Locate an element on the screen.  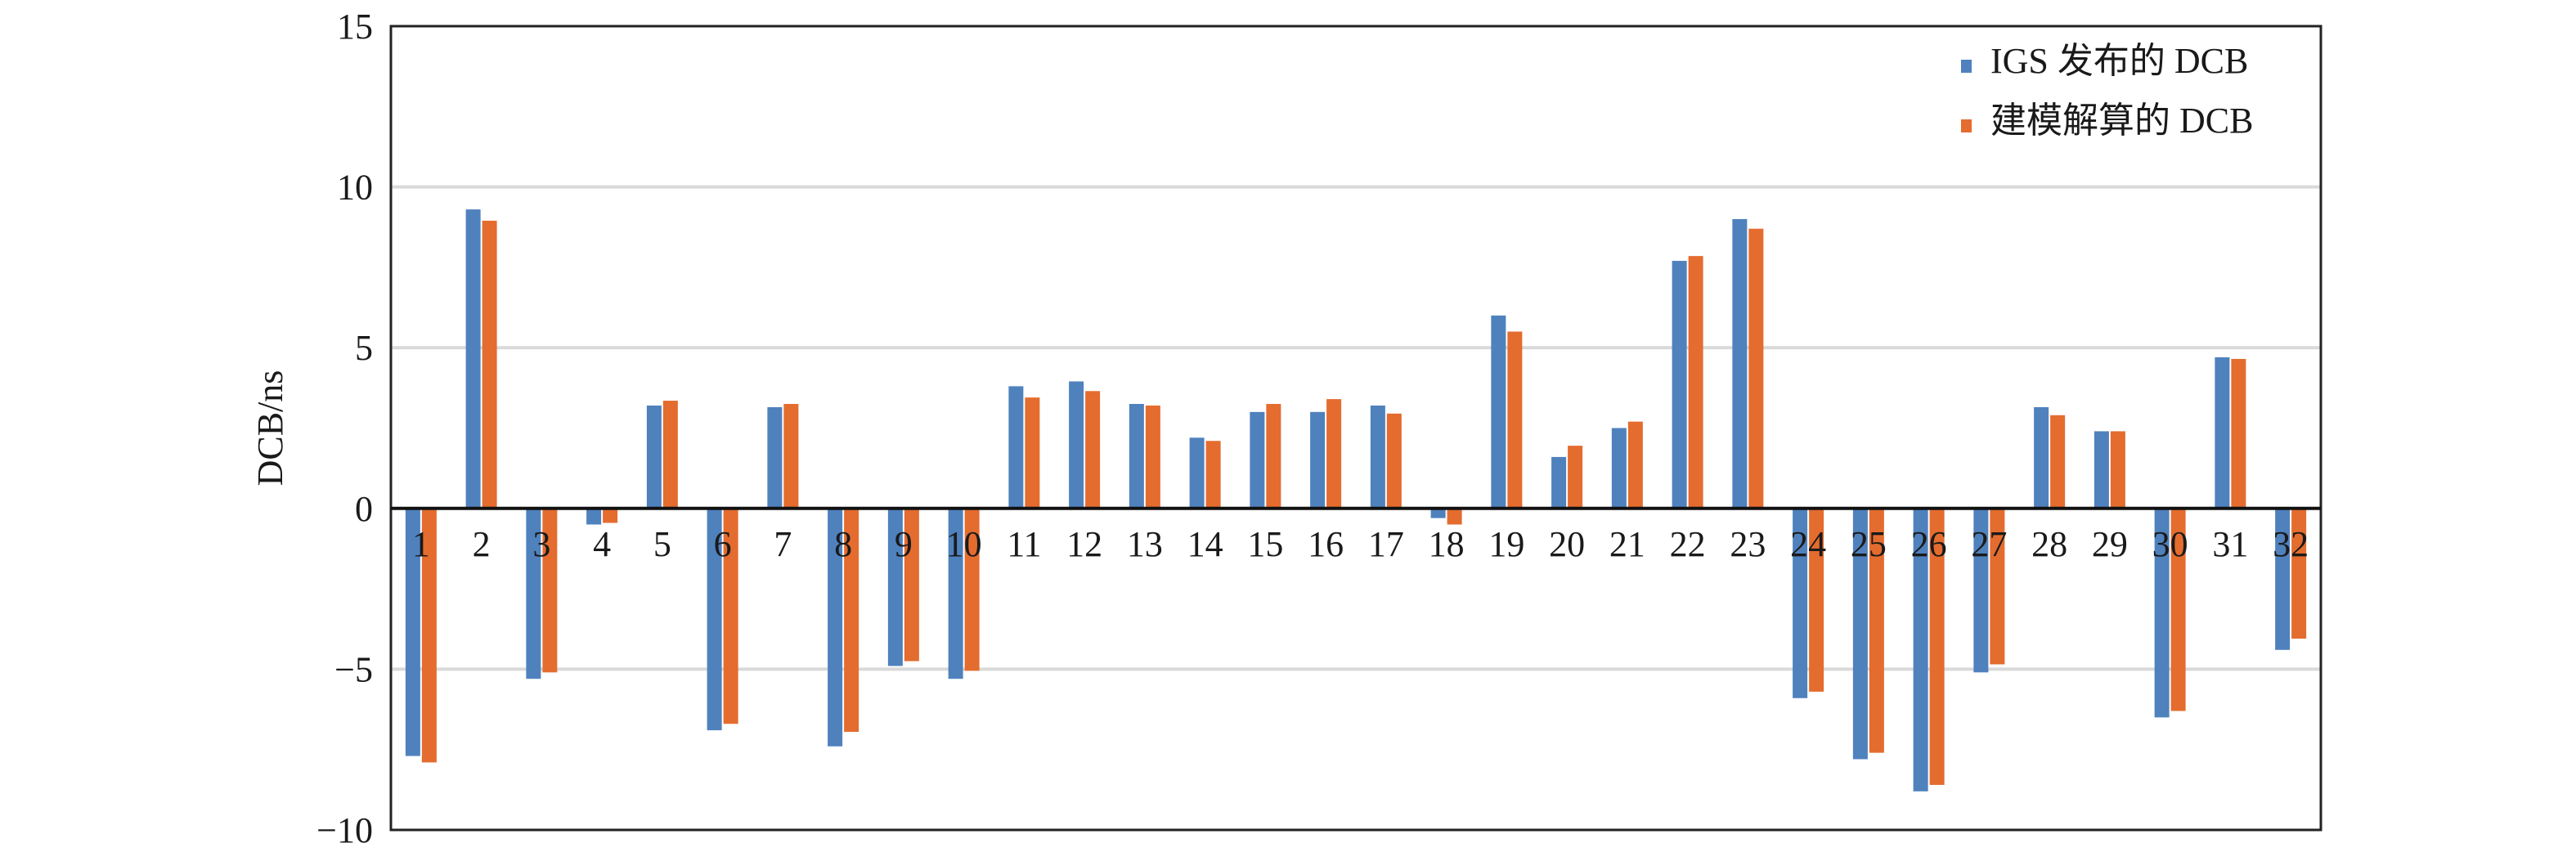
x-category-label: 8 is located at coordinates (843, 544).